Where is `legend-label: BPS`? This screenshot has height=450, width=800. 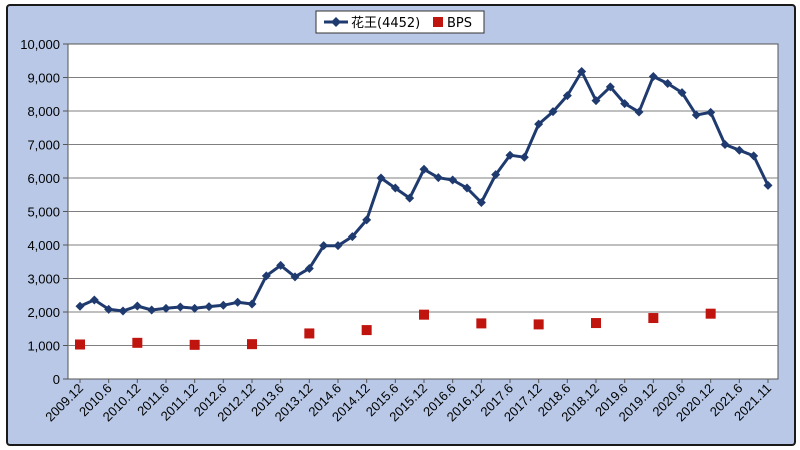 legend-label: BPS is located at coordinates (459, 23).